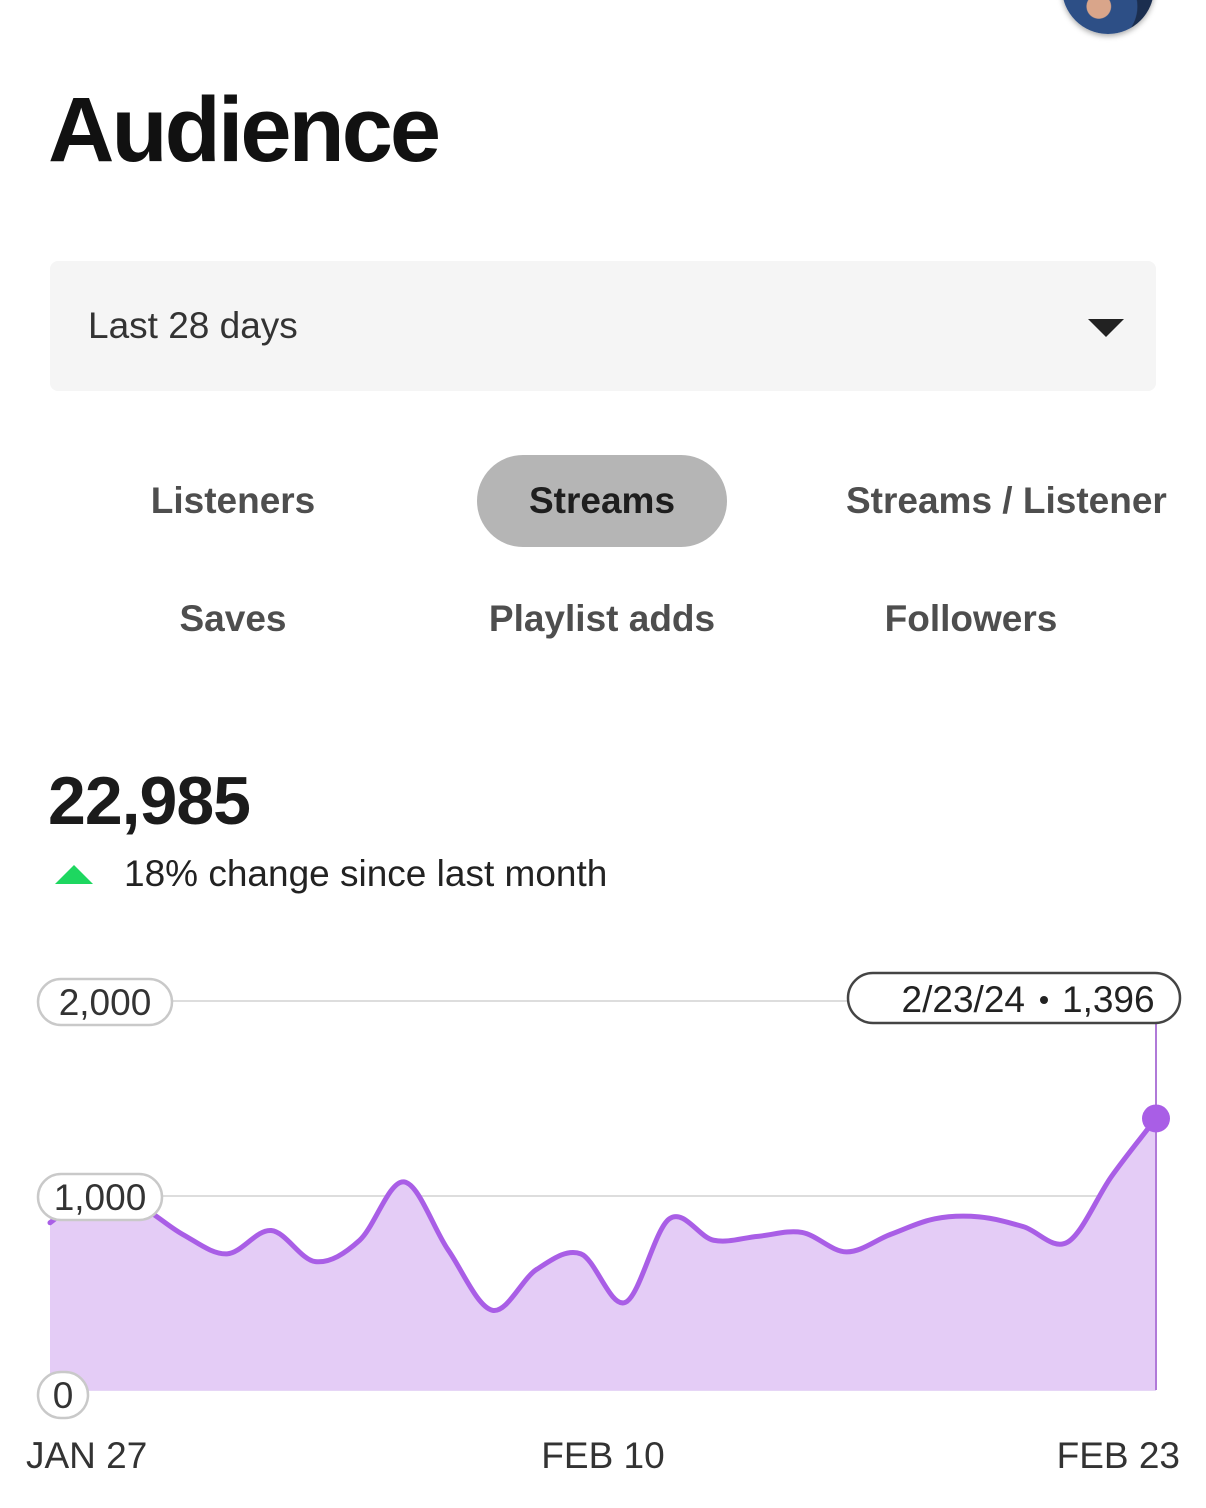 This screenshot has width=1206, height=1508. What do you see at coordinates (1106, 328) in the screenshot?
I see `chevron-down-icon` at bounding box center [1106, 328].